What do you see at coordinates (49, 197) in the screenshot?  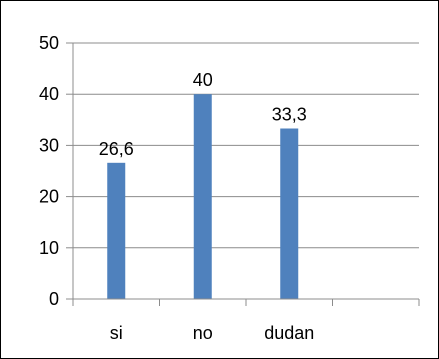 I see `y-tick-label: 20` at bounding box center [49, 197].